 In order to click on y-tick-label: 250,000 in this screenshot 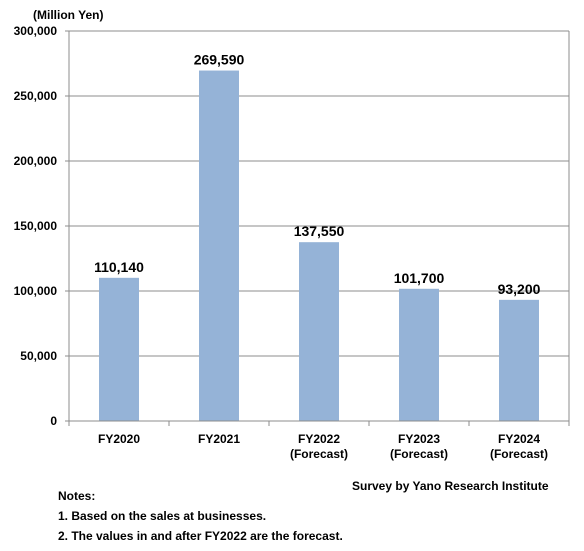, I will do `click(36, 96)`.